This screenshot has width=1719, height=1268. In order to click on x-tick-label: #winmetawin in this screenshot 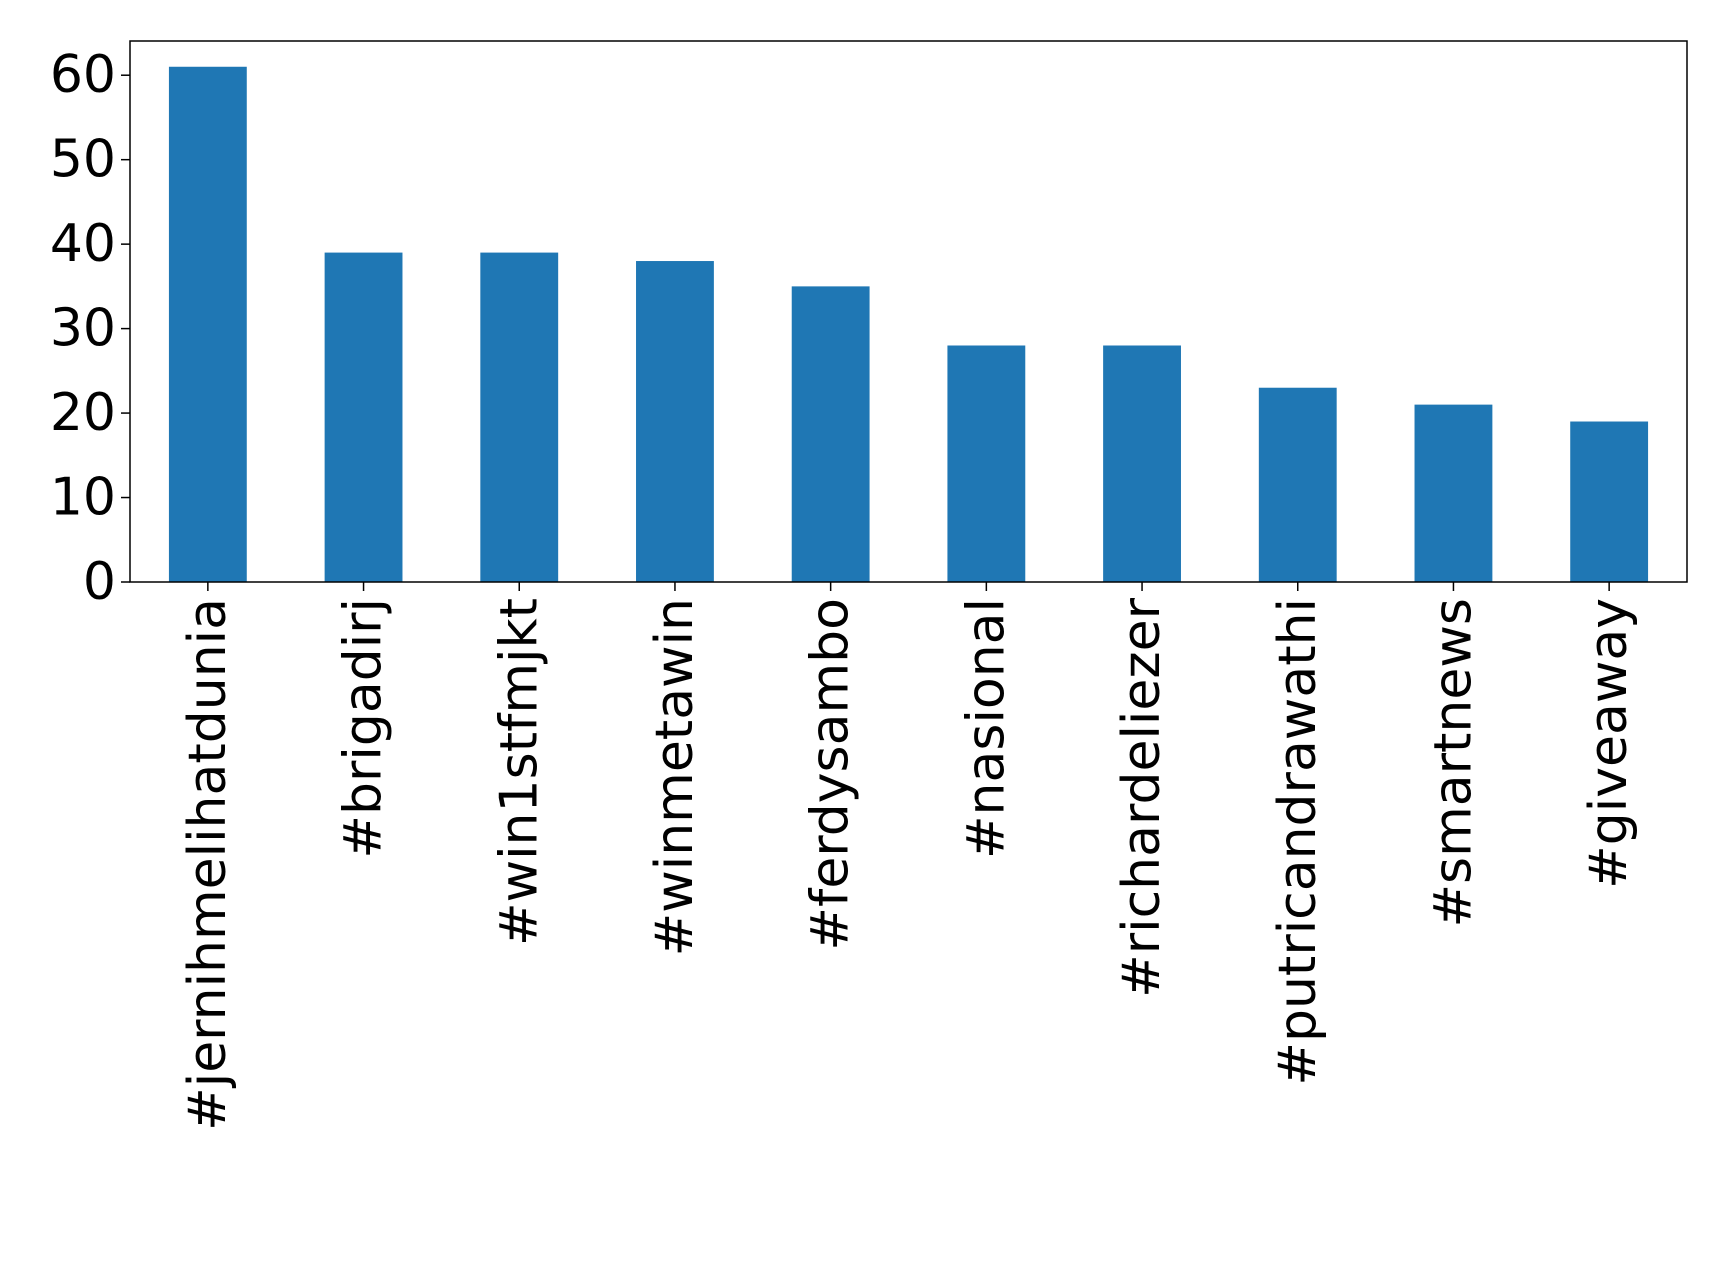, I will do `click(675, 777)`.